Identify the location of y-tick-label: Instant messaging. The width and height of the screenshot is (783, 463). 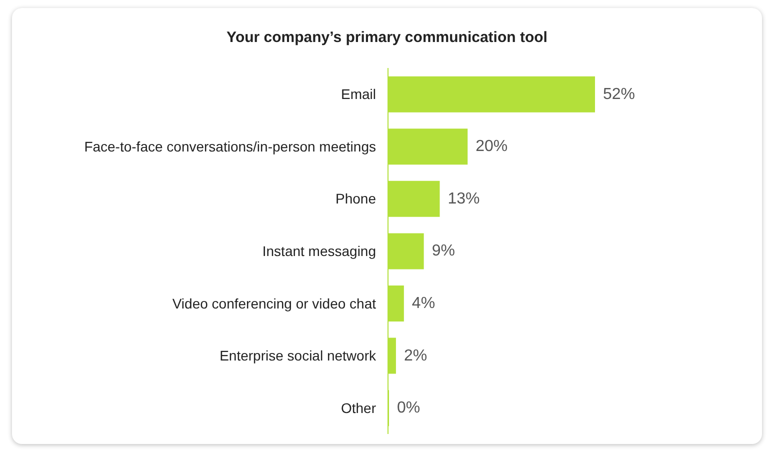
(319, 250).